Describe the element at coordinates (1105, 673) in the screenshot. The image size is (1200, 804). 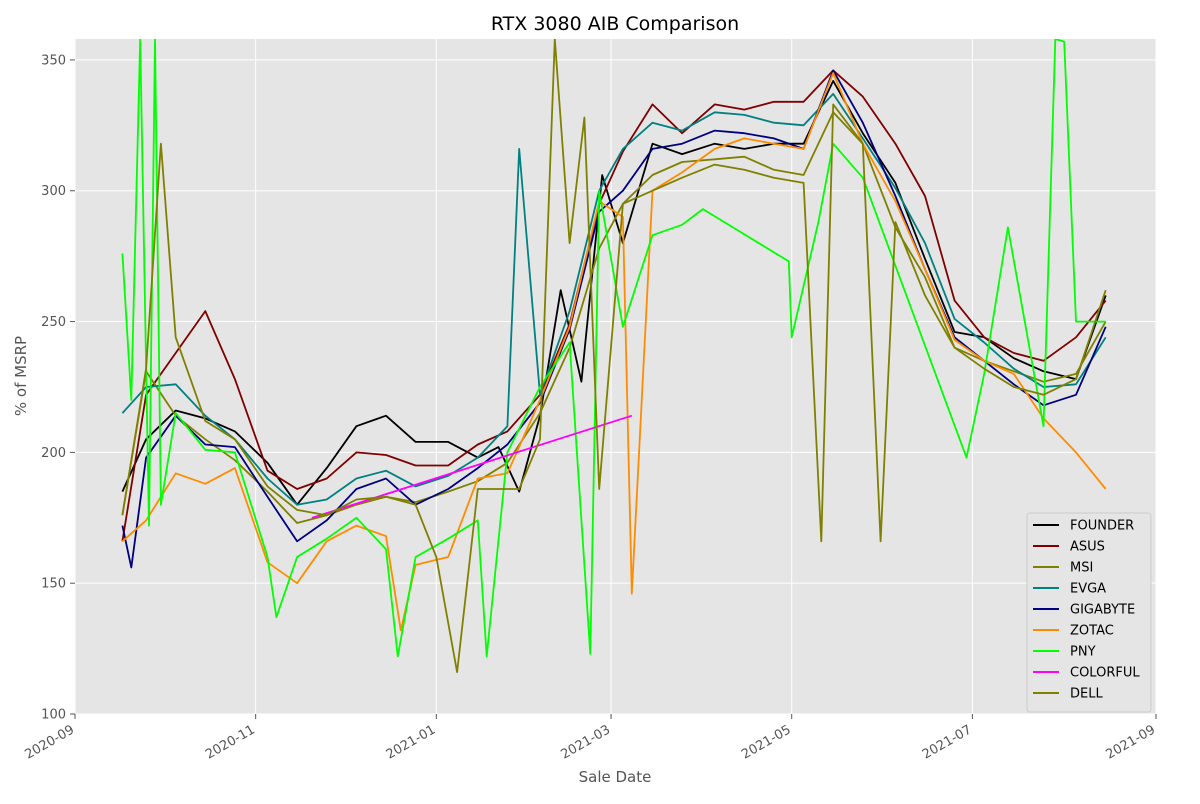
I see `legend-label: COLORFUL` at that location.